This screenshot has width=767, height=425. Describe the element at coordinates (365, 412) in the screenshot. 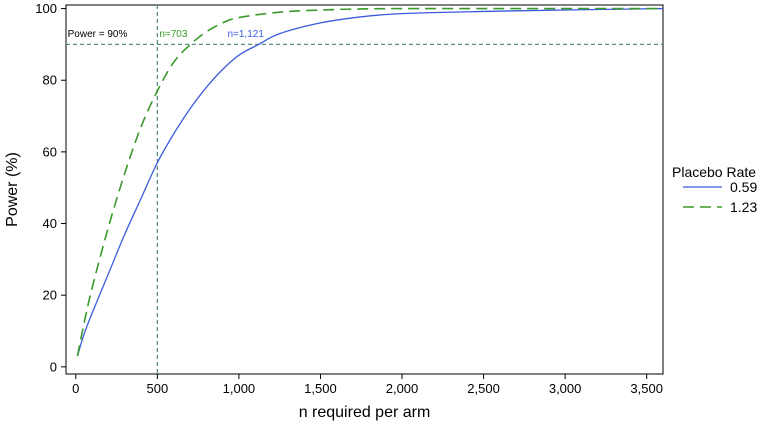

I see `x-axis-title: n required per arm` at that location.